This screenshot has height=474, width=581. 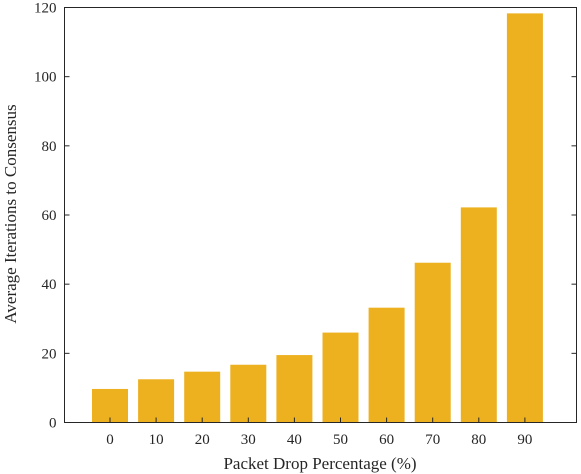 I want to click on x-axis-ticks: 0 10 20 30 40 50 60 70 80 90, so click(x=319, y=432).